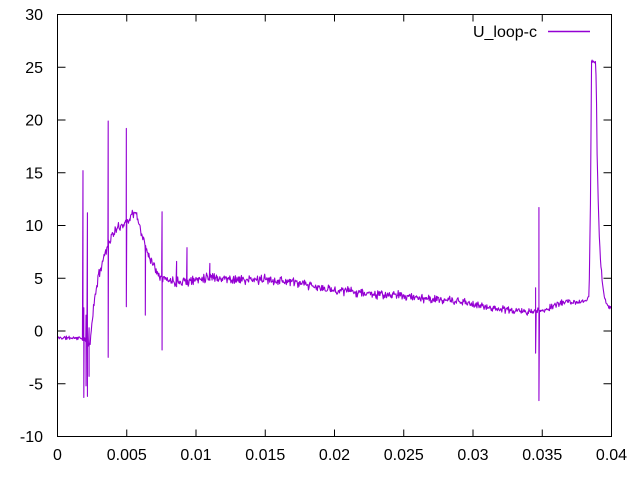 This screenshot has height=480, width=640. Describe the element at coordinates (195, 455) in the screenshot. I see `x-tick-label: 0.01` at that location.